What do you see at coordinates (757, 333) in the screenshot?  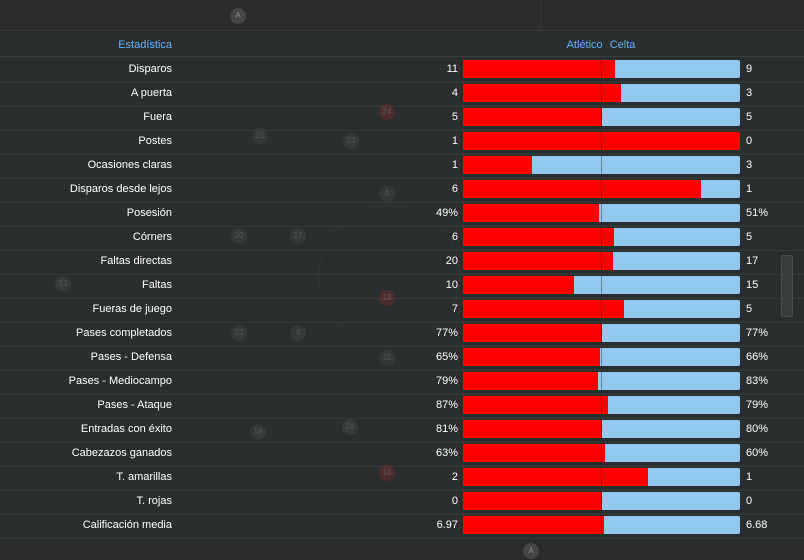 I see `away-value: 77%` at bounding box center [757, 333].